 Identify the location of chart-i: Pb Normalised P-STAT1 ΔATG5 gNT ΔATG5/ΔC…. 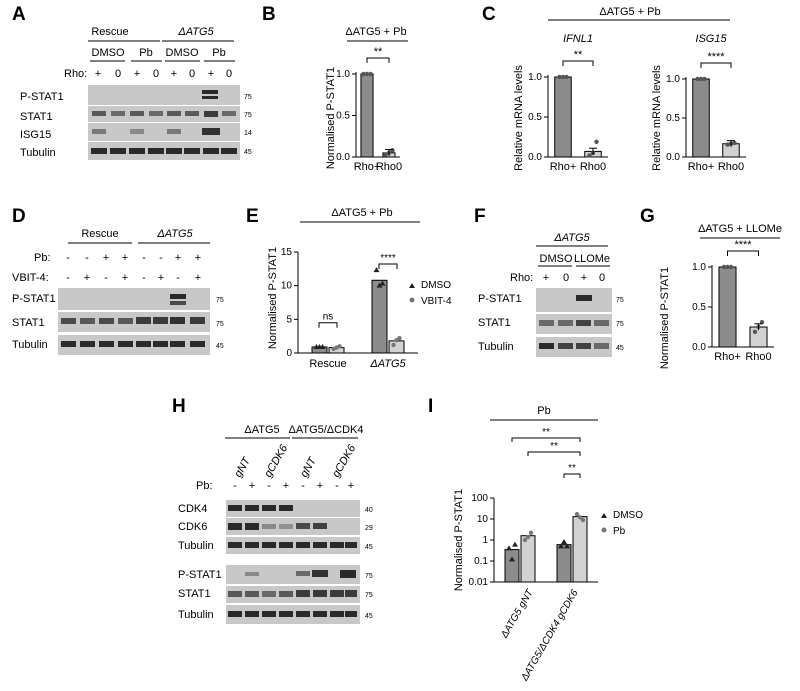
(548, 544).